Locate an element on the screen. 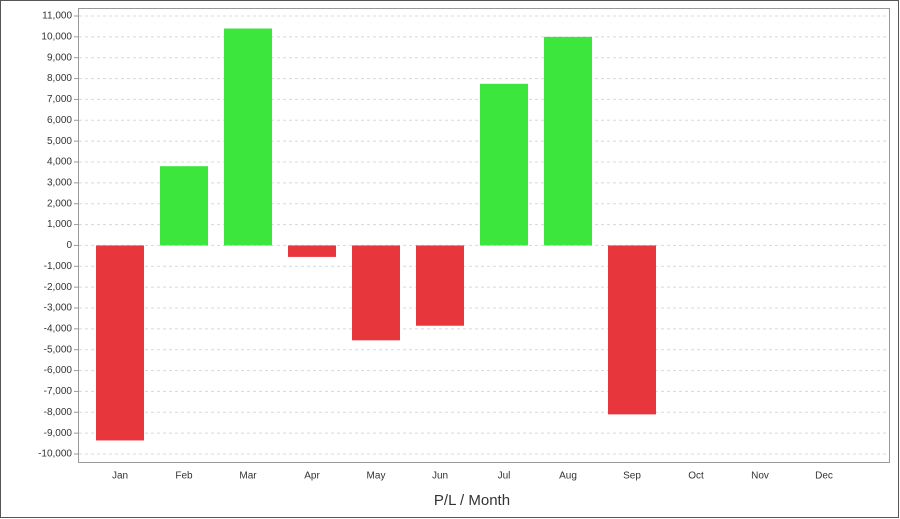 The height and width of the screenshot is (519, 900). y-tick-label: -8,000 is located at coordinates (58, 412).